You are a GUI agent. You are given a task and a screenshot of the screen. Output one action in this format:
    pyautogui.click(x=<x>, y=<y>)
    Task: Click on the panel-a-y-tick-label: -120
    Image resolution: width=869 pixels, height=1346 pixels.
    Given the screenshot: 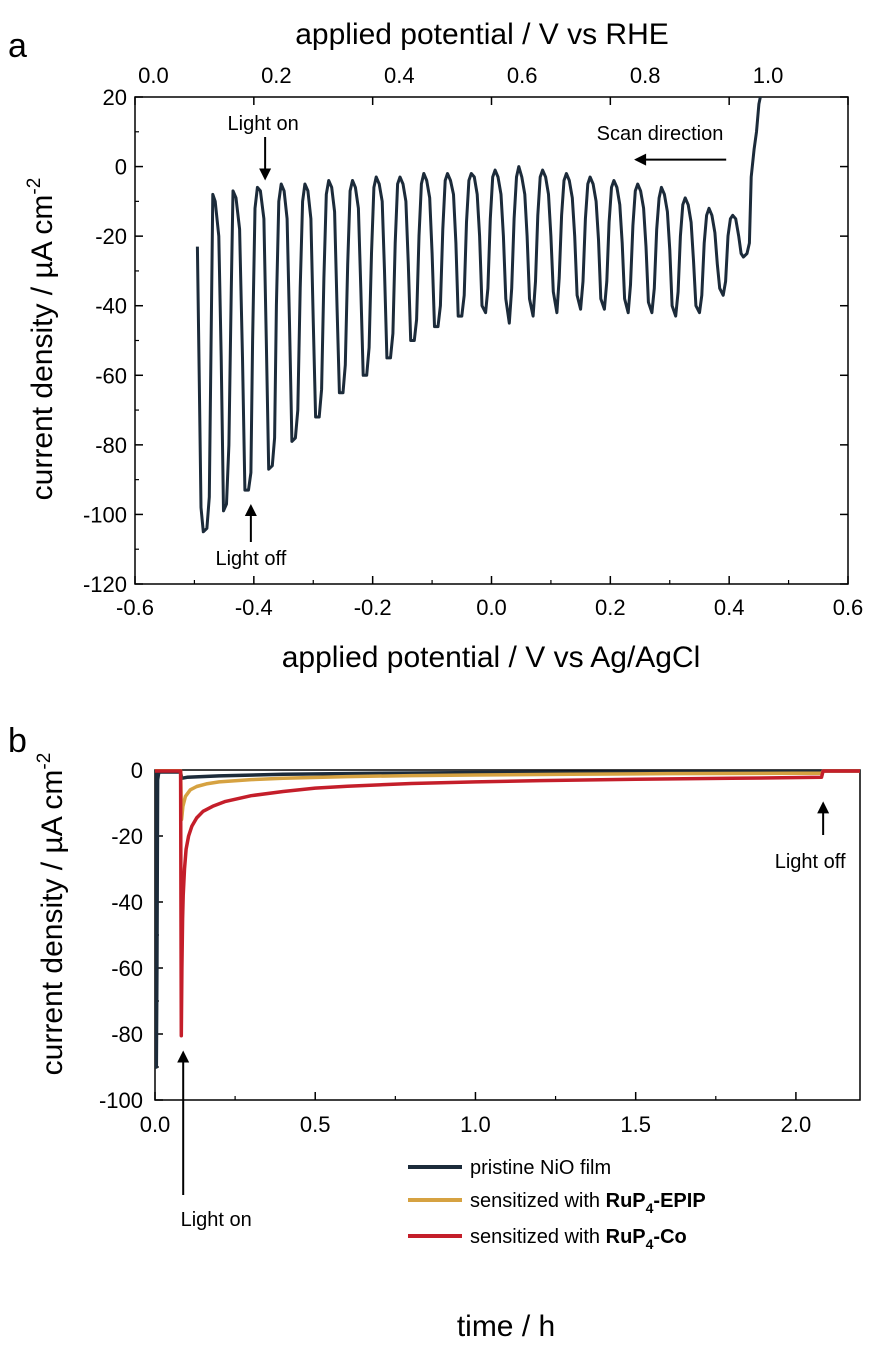 What is the action you would take?
    pyautogui.click(x=105, y=584)
    